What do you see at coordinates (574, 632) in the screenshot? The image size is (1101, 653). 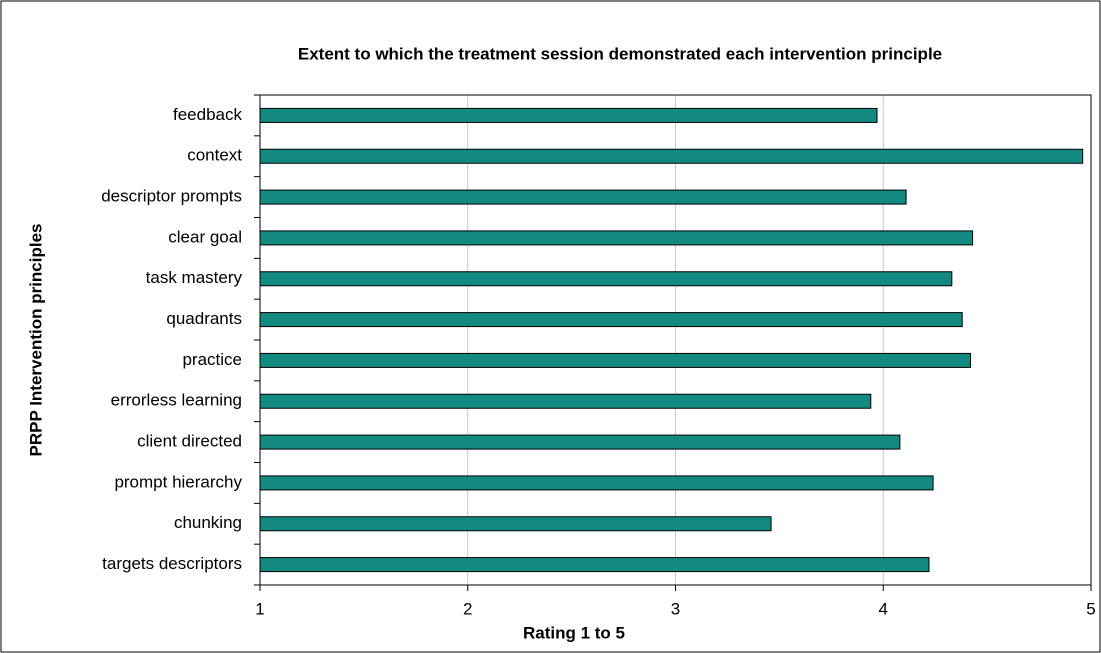 I see `x-axis-label: Rating 1 to 5` at bounding box center [574, 632].